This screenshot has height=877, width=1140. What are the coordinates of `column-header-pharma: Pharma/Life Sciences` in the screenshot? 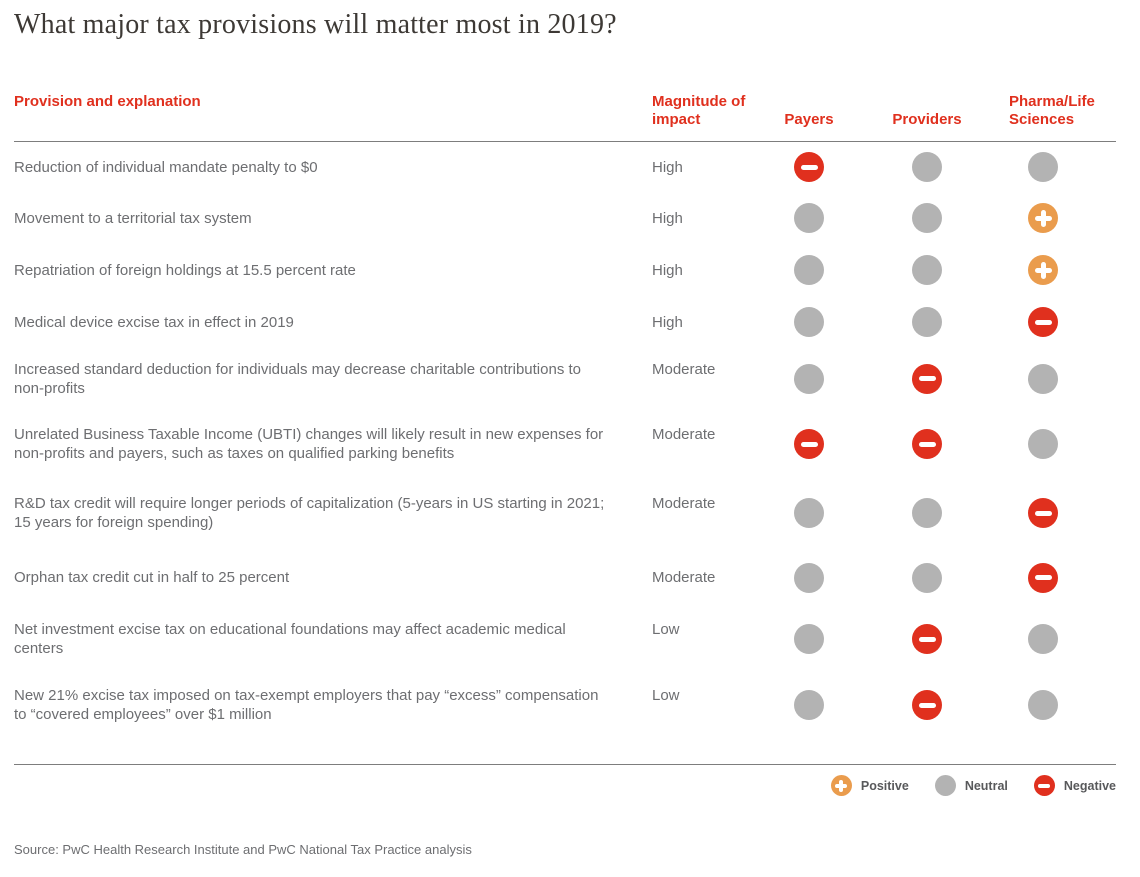 It's located at (1052, 110).